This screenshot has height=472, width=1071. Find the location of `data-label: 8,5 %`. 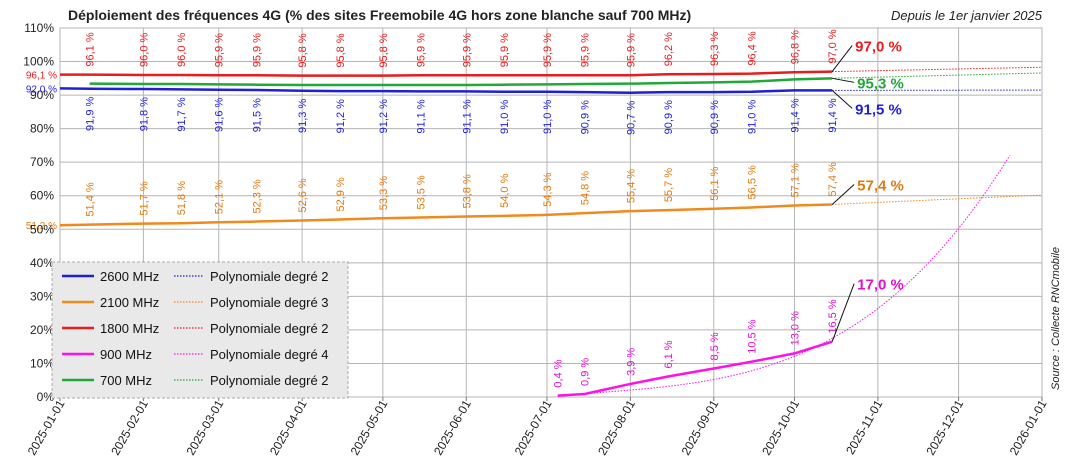

data-label: 8,5 % is located at coordinates (715, 346).